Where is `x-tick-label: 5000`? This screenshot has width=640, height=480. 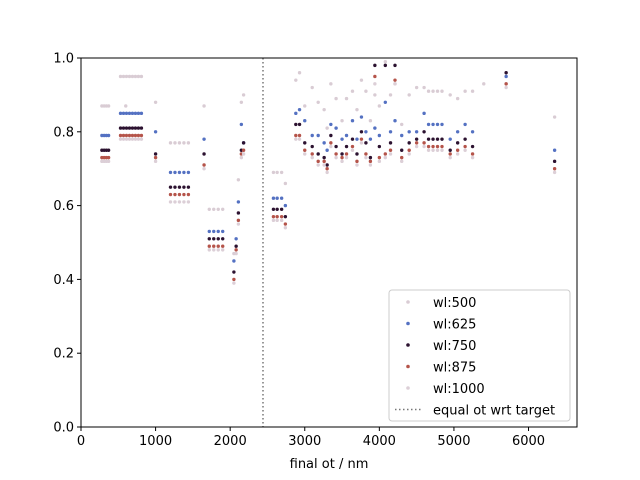
x-tick-label: 5000 is located at coordinates (453, 441).